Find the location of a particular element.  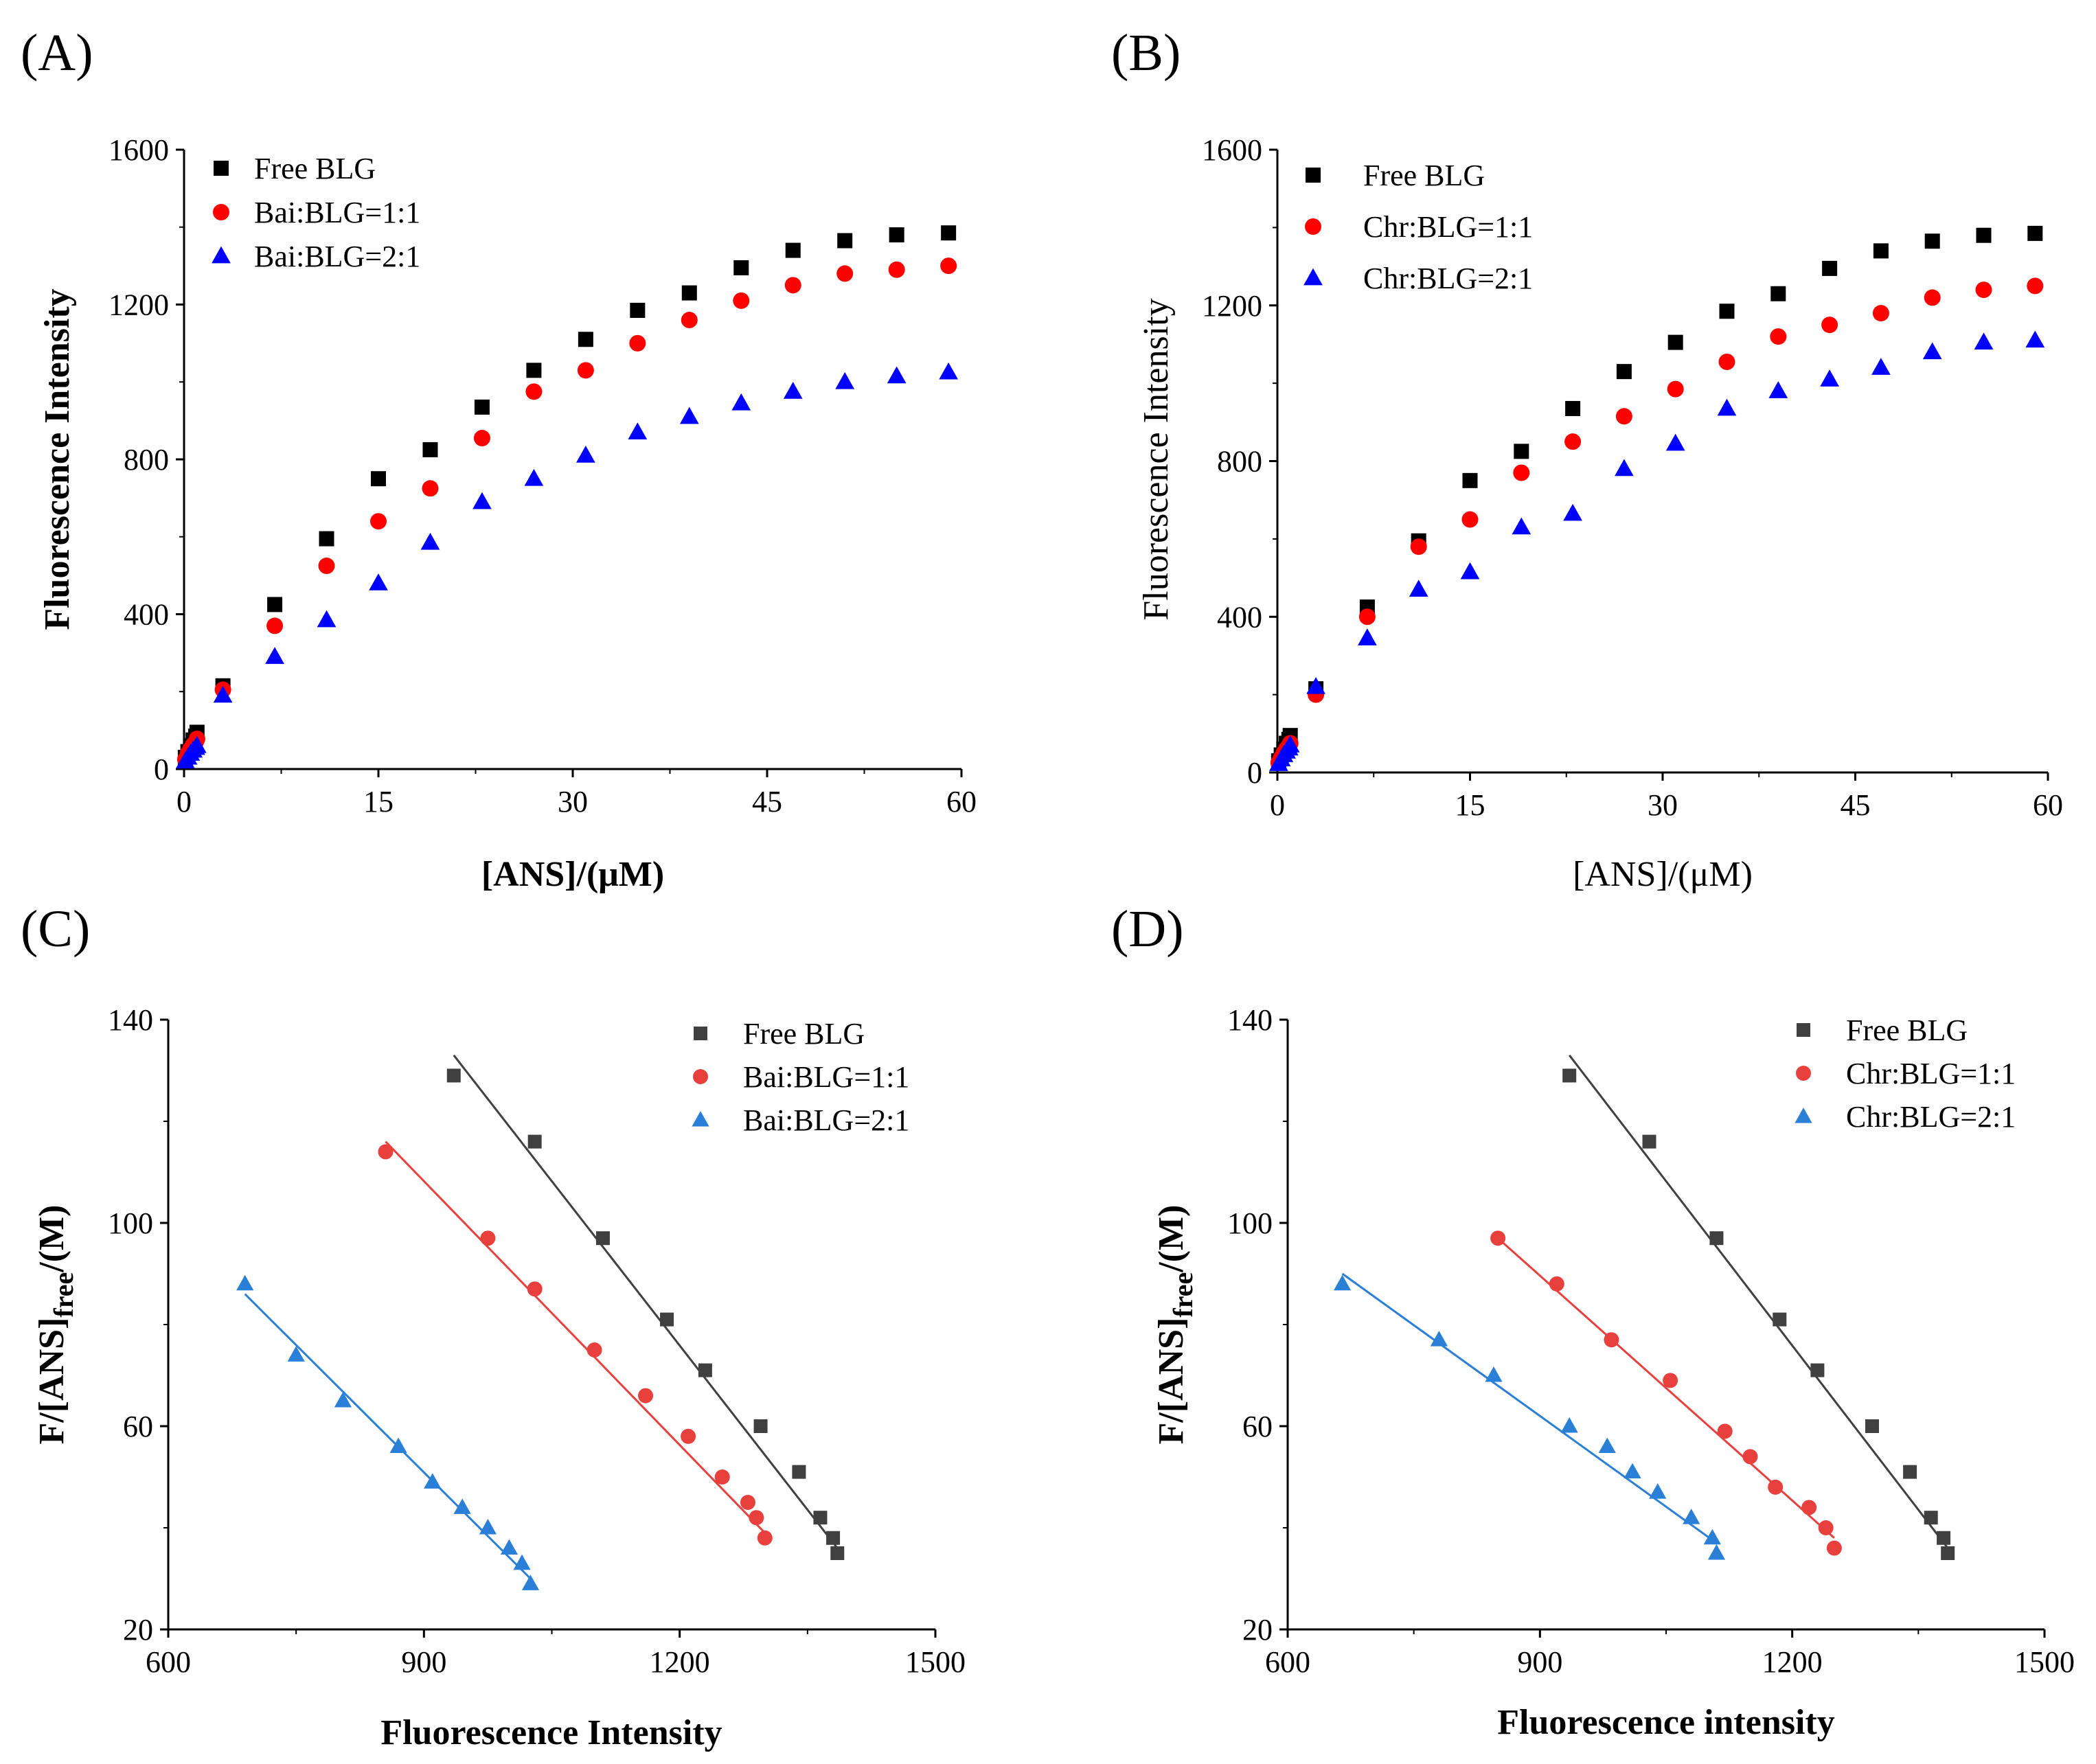

x-tick-label: 1500 is located at coordinates (2044, 1662).